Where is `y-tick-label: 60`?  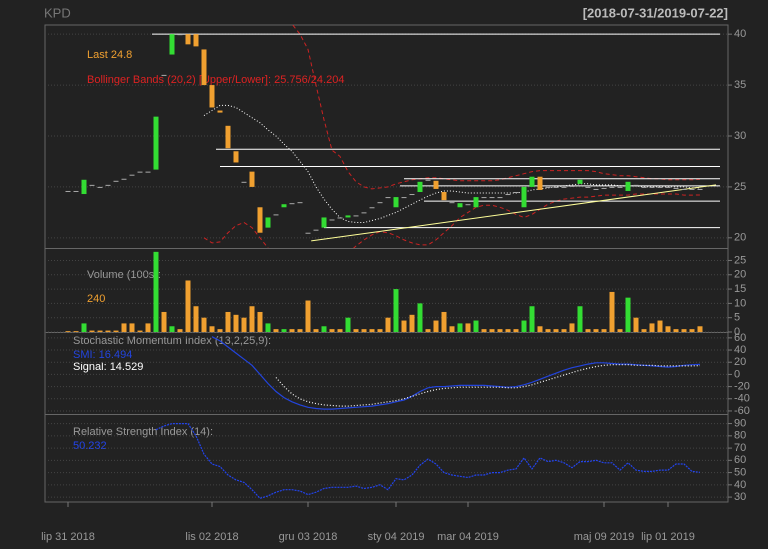
y-tick-label: 60 is located at coordinates (740, 460).